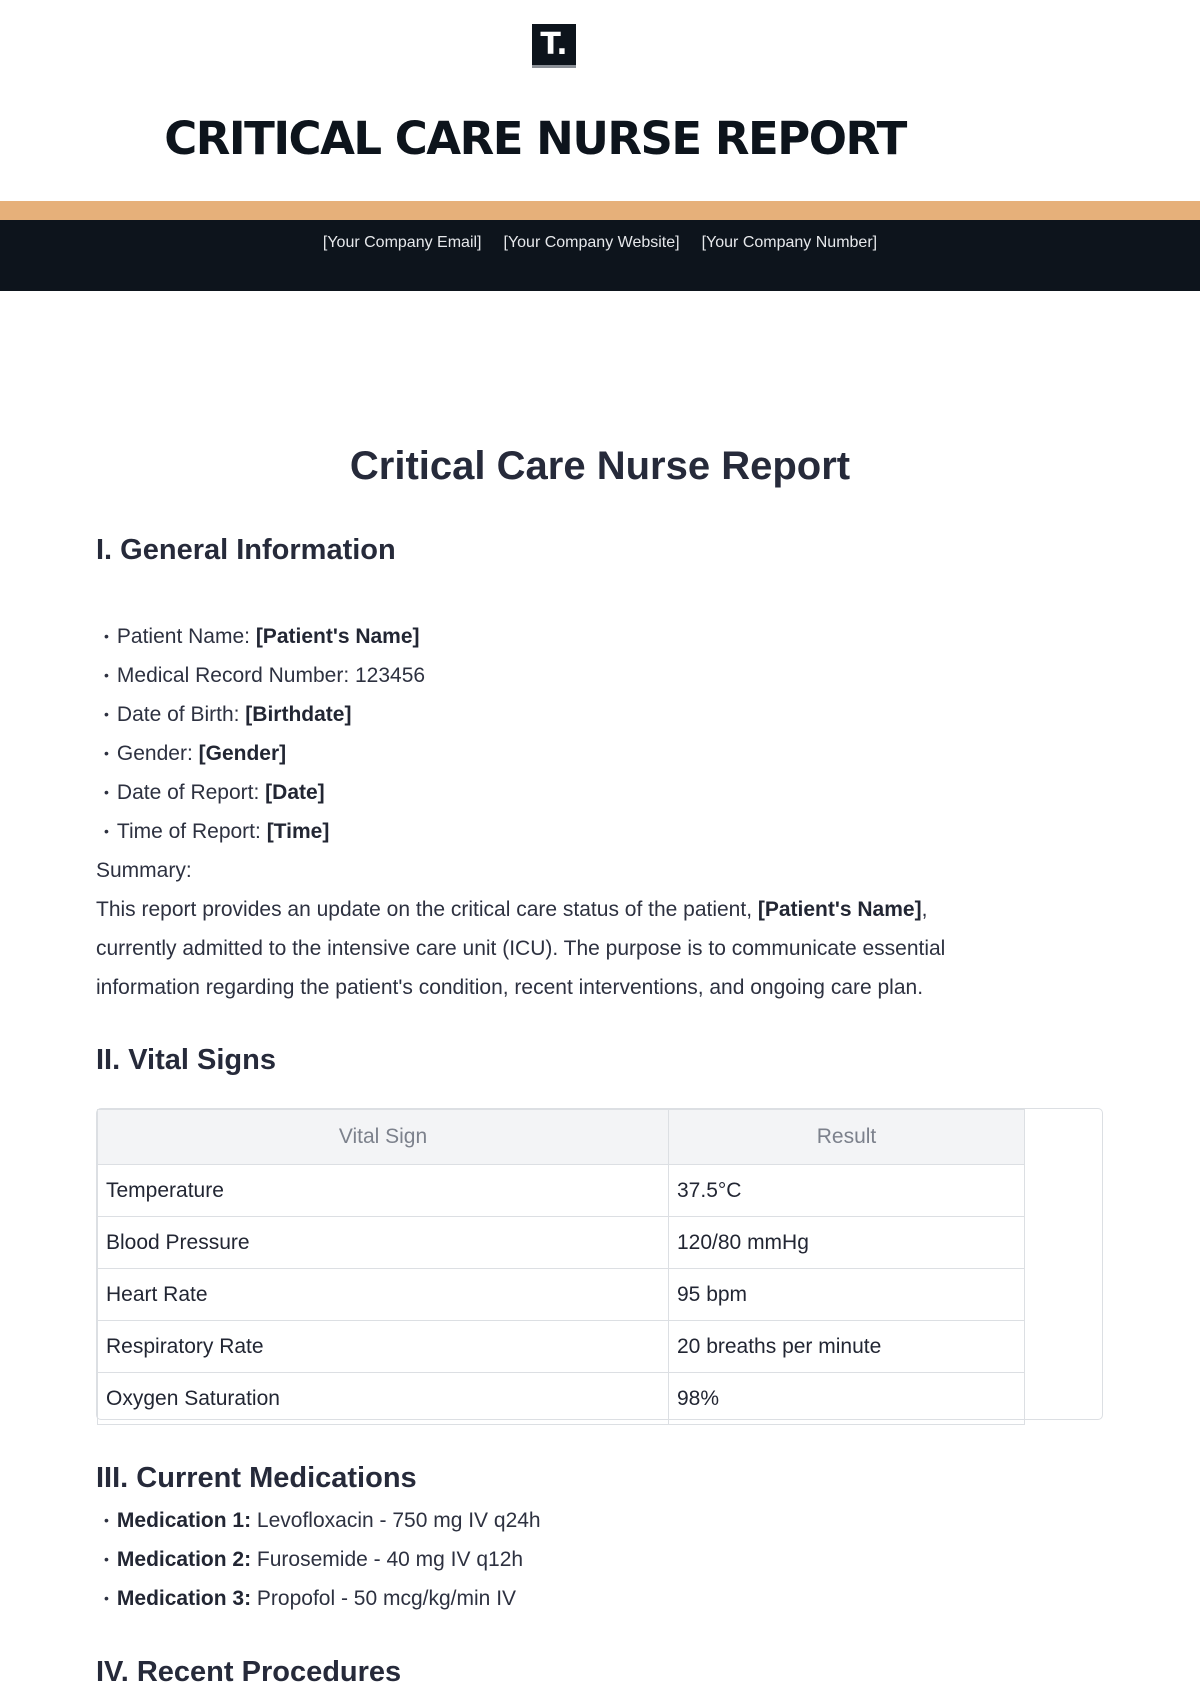 The height and width of the screenshot is (1701, 1200). Describe the element at coordinates (600, 466) in the screenshot. I see `document-title: Critical Care Nurse Report` at that location.